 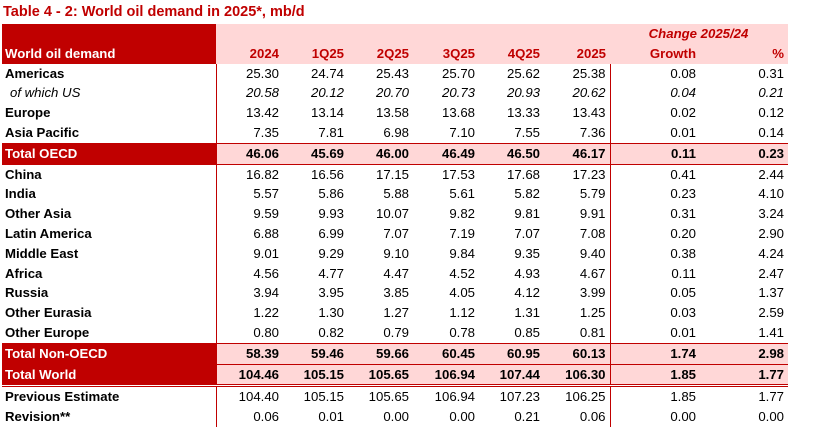 I want to click on growth-cell: 0.08, so click(x=654, y=73).